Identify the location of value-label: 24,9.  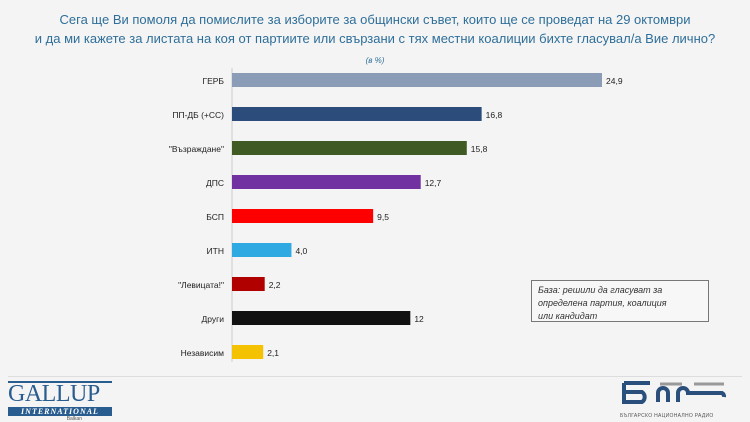
(614, 81).